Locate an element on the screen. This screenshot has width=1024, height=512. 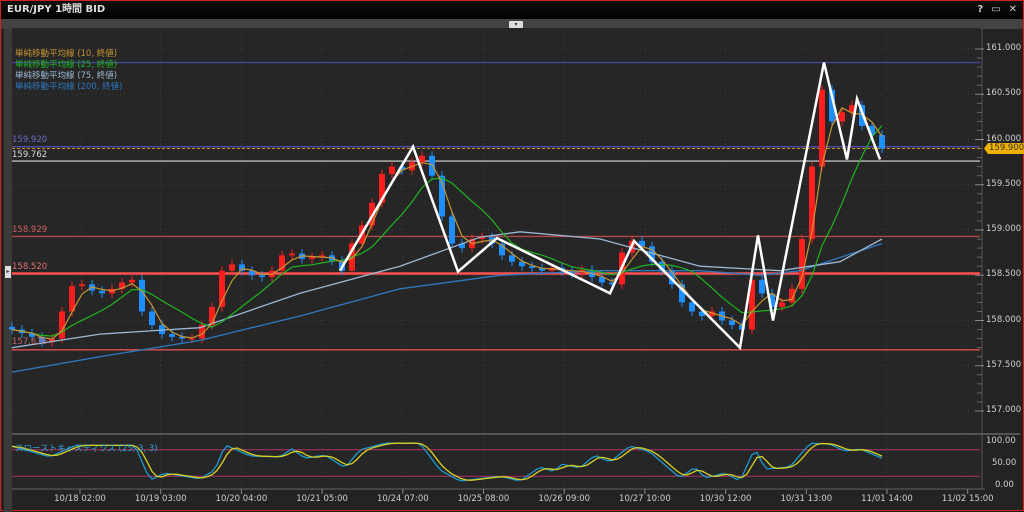
window-title: EUR/JPY 1時間 BID is located at coordinates (56, 9).